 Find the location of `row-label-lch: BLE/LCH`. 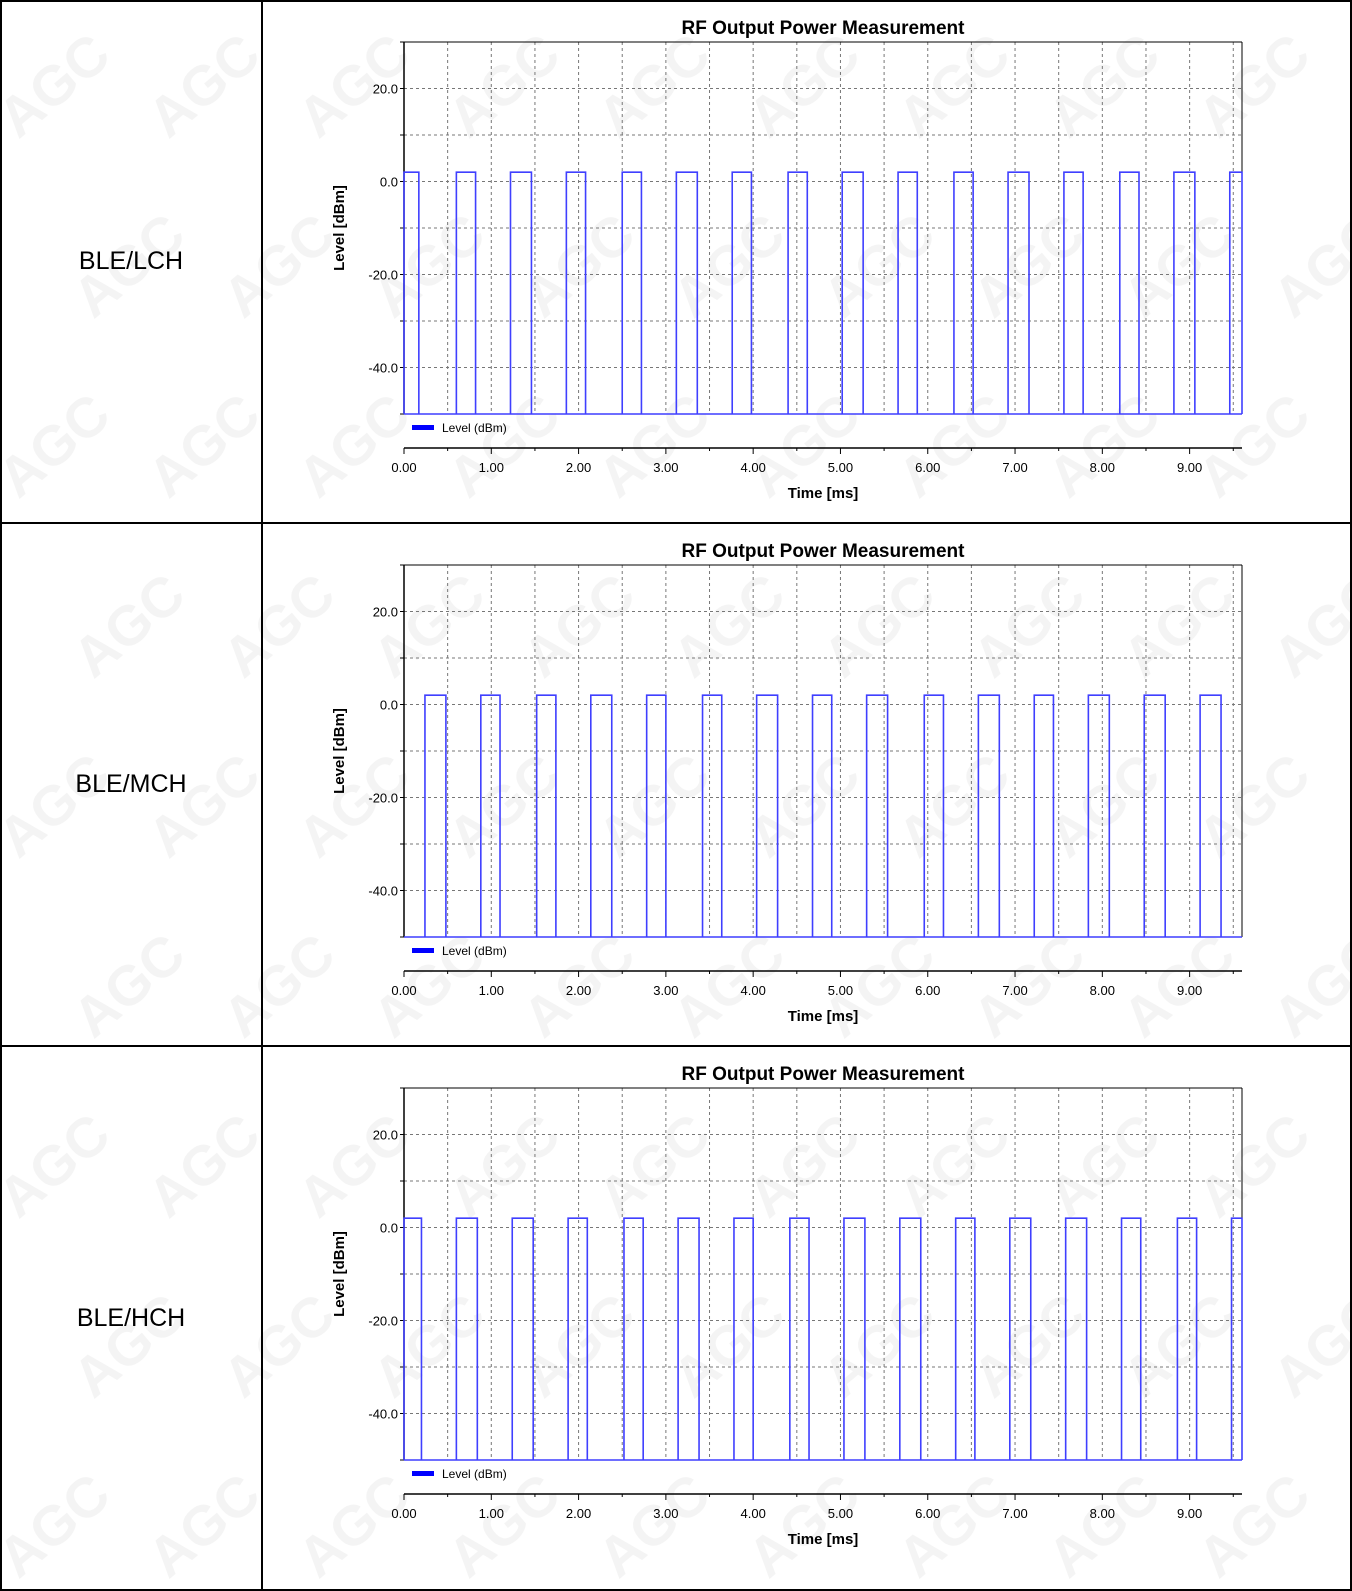

row-label-lch: BLE/LCH is located at coordinates (131, 261).